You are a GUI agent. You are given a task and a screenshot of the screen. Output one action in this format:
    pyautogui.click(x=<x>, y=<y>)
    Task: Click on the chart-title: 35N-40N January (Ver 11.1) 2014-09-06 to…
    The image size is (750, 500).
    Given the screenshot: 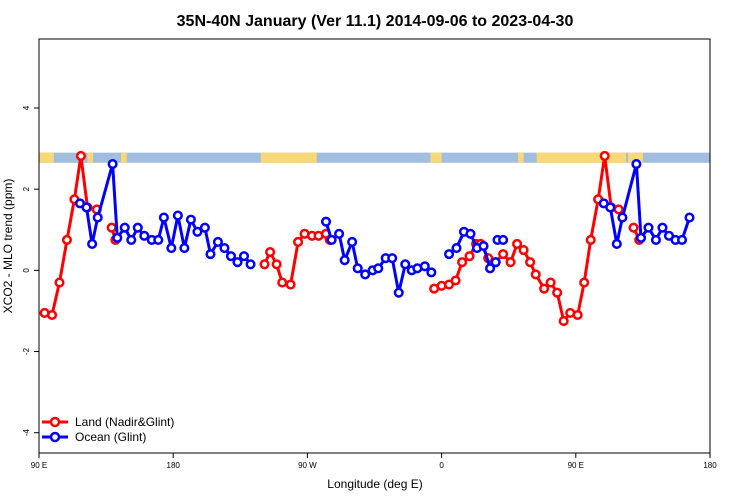 What is the action you would take?
    pyautogui.click(x=375, y=21)
    